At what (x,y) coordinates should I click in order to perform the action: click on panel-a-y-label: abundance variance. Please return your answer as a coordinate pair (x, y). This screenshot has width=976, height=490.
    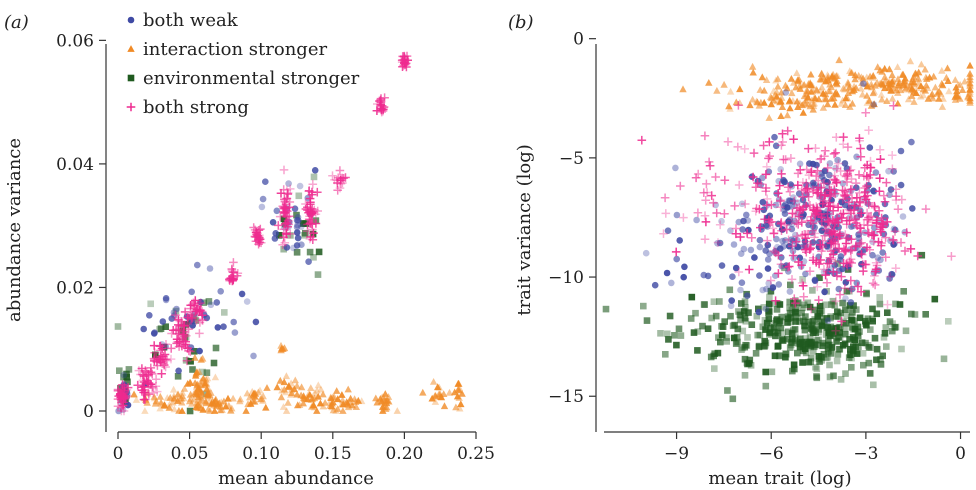
    Looking at the image, I should click on (14, 230).